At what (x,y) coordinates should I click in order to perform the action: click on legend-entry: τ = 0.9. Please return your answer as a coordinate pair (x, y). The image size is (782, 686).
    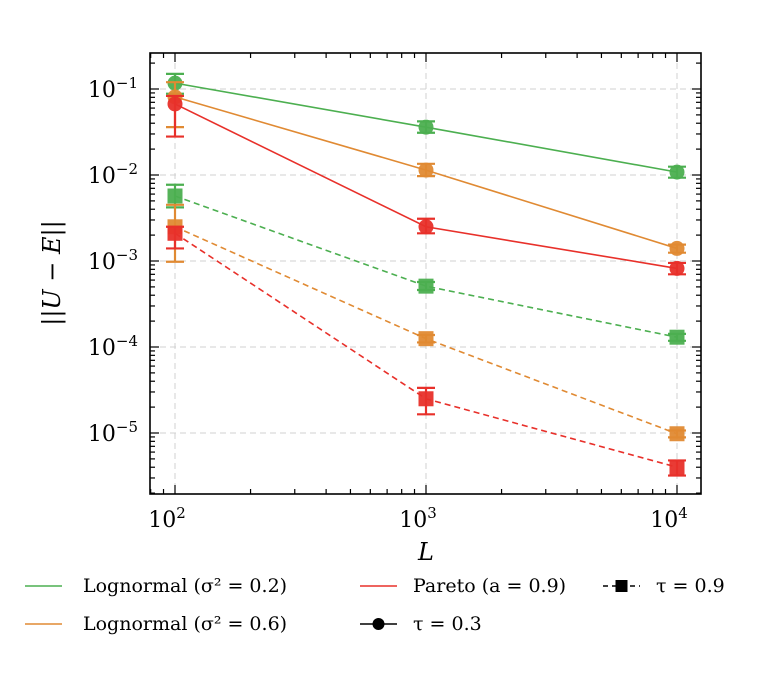
    Looking at the image, I should click on (664, 586).